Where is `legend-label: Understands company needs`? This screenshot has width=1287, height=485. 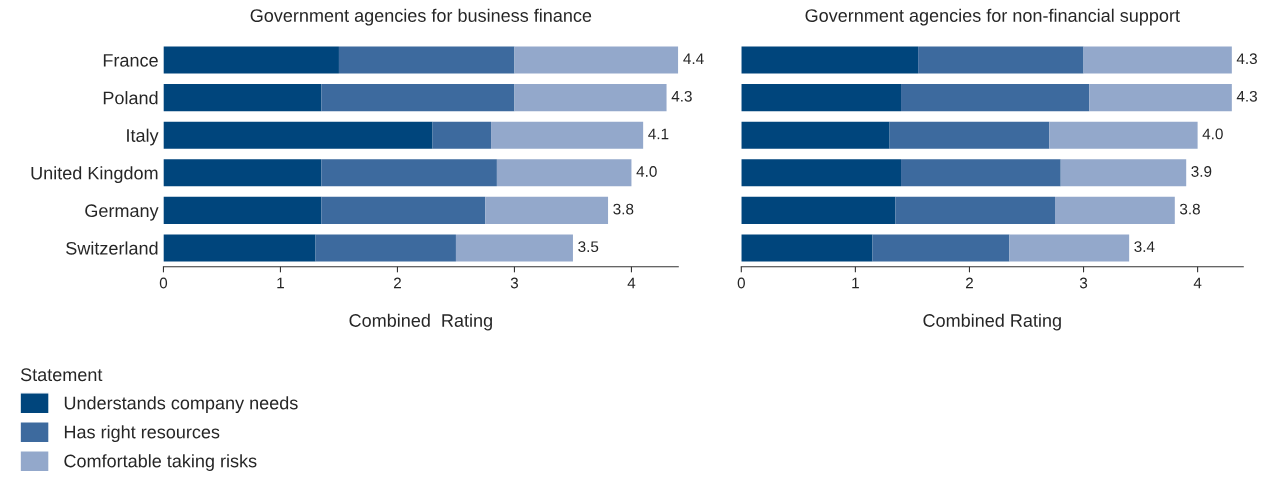
legend-label: Understands company needs is located at coordinates (181, 405).